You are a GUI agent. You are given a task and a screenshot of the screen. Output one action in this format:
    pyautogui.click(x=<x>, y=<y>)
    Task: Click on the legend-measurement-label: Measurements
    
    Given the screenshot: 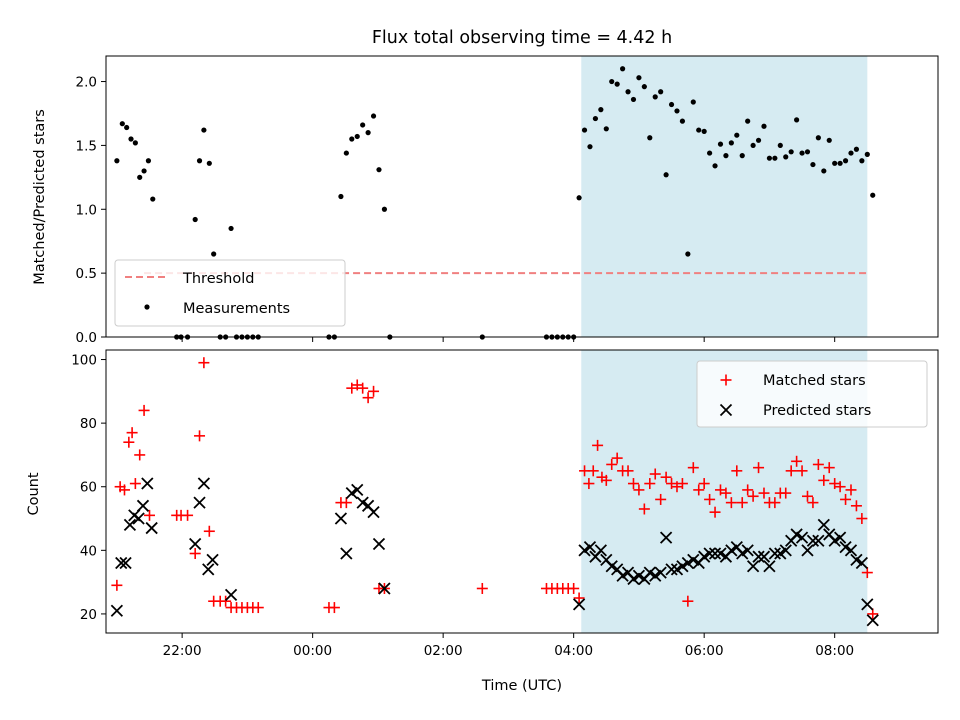 What is the action you would take?
    pyautogui.click(x=236, y=309)
    